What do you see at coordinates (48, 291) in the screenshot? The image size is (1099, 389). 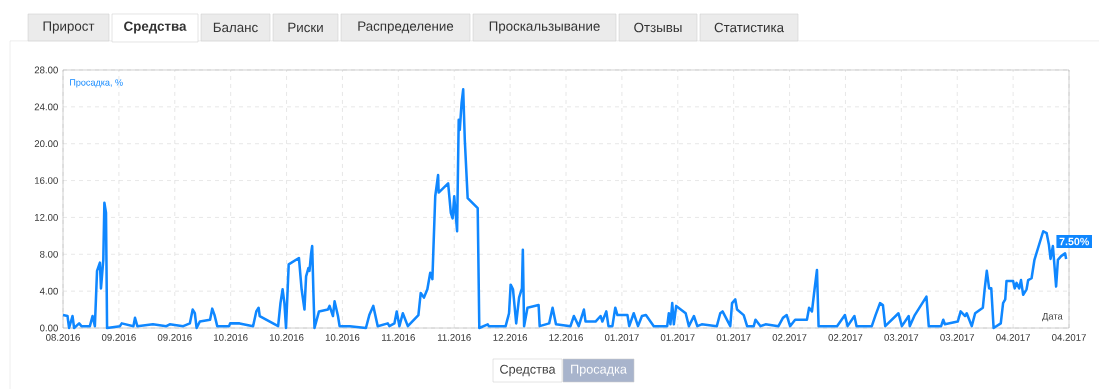 I see `y-tick-label: 4.00` at bounding box center [48, 291].